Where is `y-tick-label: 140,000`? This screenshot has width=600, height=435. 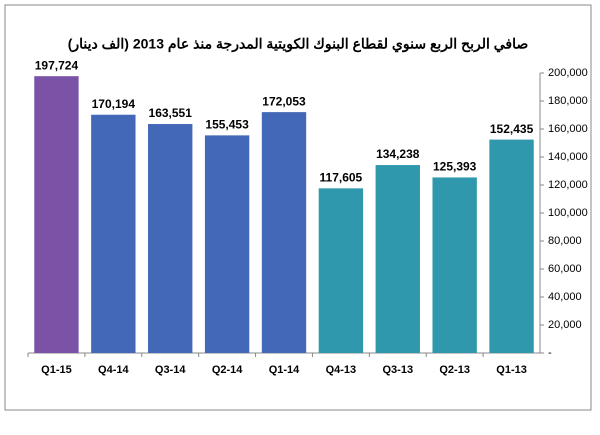 y-tick-label: 140,000 is located at coordinates (568, 157).